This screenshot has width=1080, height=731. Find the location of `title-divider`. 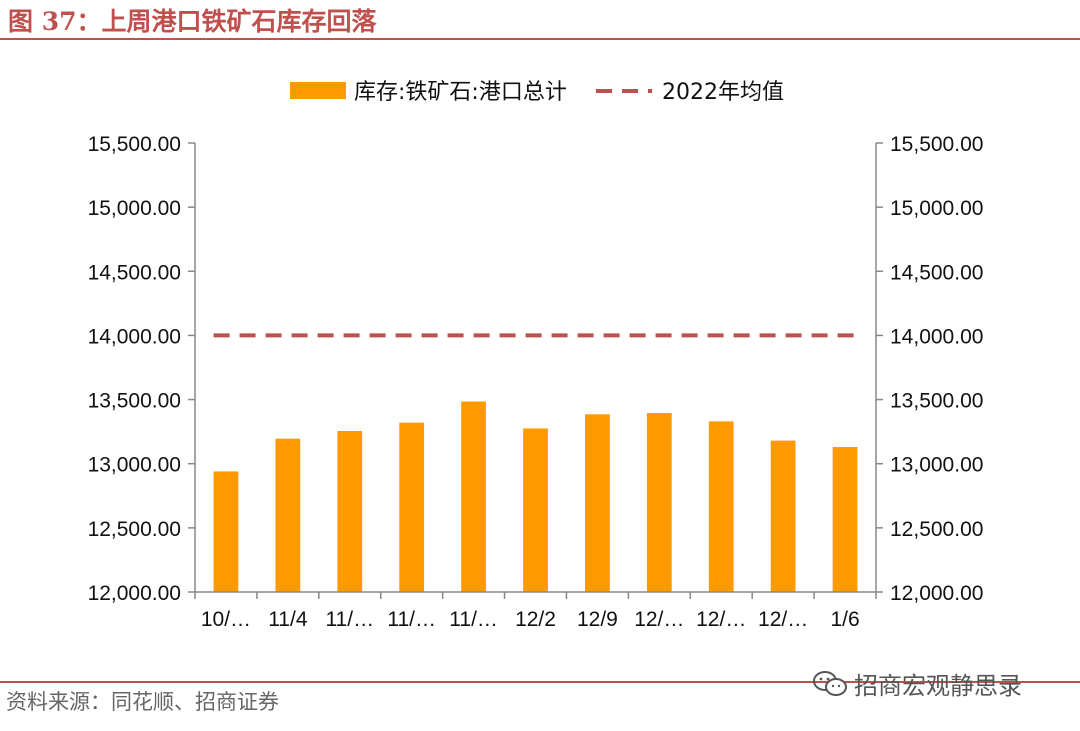

title-divider is located at coordinates (540, 39).